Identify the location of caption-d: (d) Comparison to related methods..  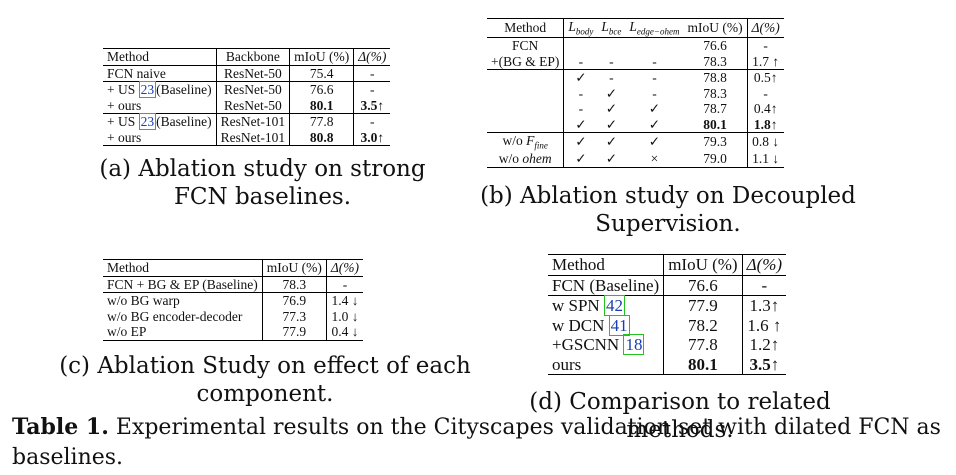
(680, 416).